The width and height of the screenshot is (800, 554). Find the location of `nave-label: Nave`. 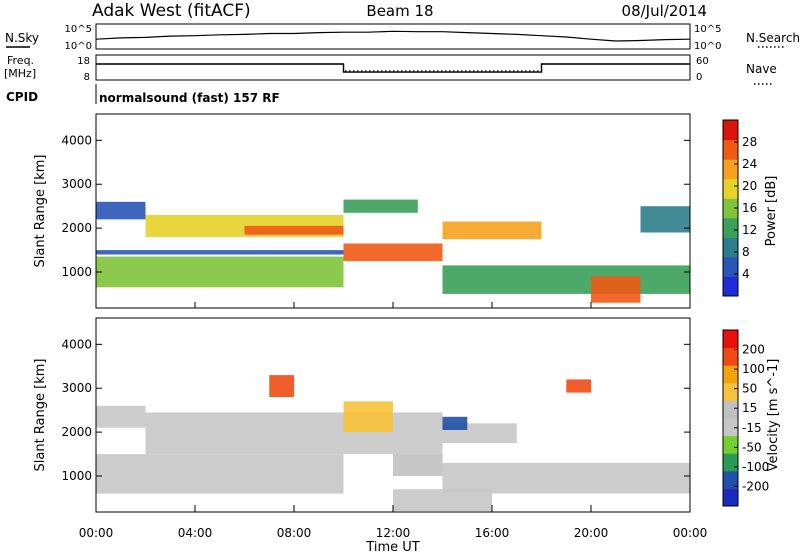

nave-label: Nave is located at coordinates (761, 69).